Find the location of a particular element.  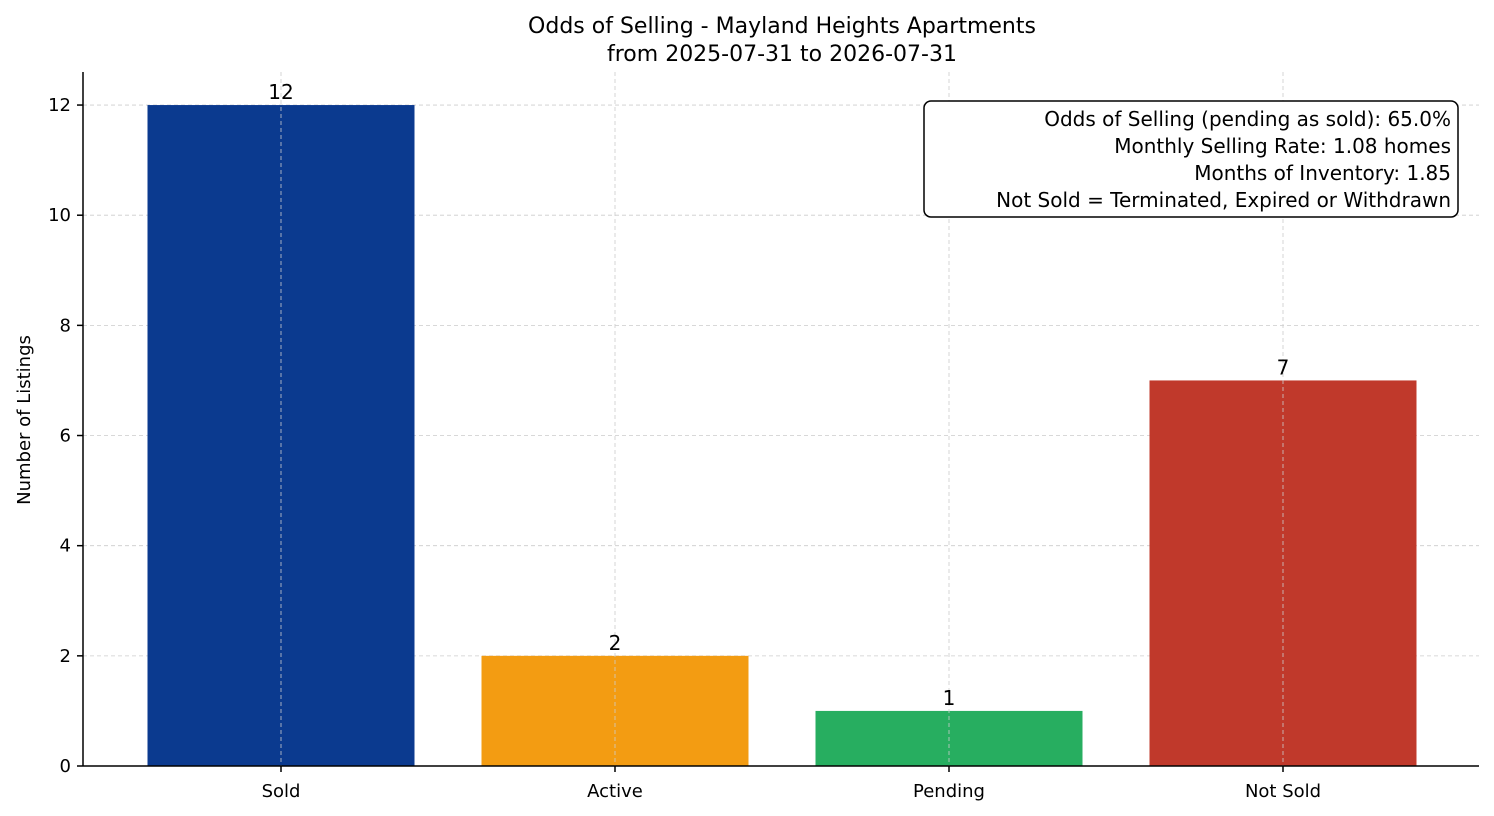

x-tick-label: Sold is located at coordinates (281, 791).